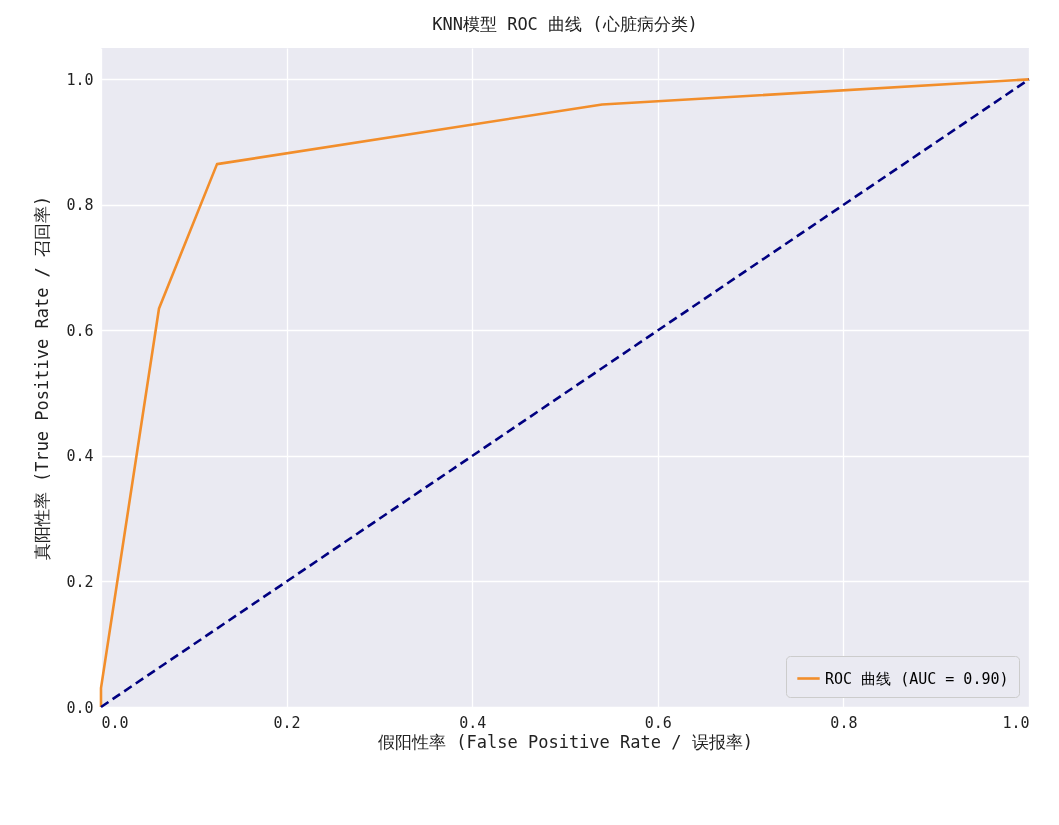  Describe the element at coordinates (80, 707) in the screenshot. I see `y-tick-label: 0.0` at that location.